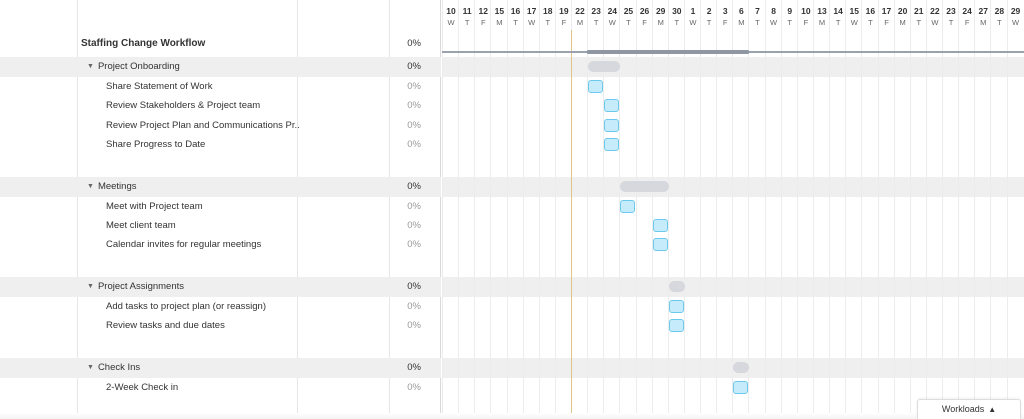  What do you see at coordinates (141, 225) in the screenshot?
I see `task-name: Meet client team` at bounding box center [141, 225].